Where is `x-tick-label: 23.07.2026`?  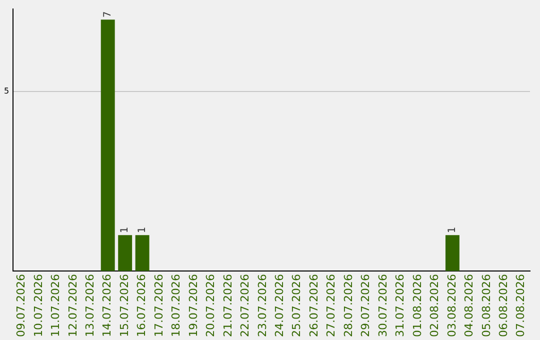
x-tick-label: 23.07.2026 is located at coordinates (262, 306).